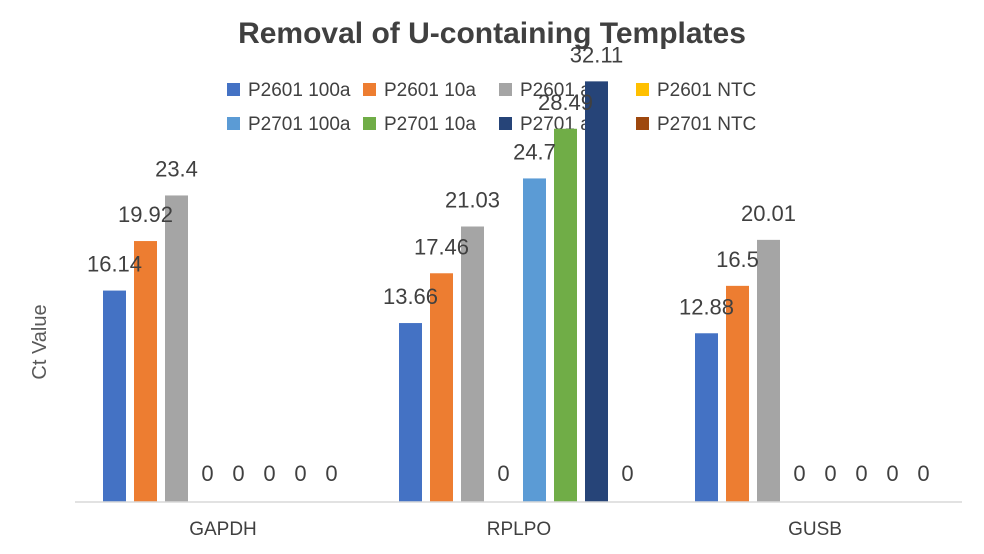  Describe the element at coordinates (519, 529) in the screenshot. I see `x-tick-label: RPLPO` at that location.